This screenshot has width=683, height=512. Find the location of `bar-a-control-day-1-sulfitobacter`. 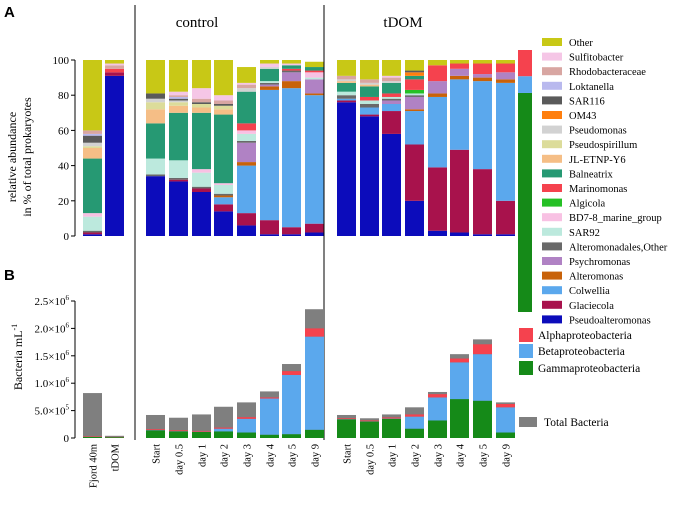

bar-a-control-day-1-sulfitobacter is located at coordinates (201, 93).